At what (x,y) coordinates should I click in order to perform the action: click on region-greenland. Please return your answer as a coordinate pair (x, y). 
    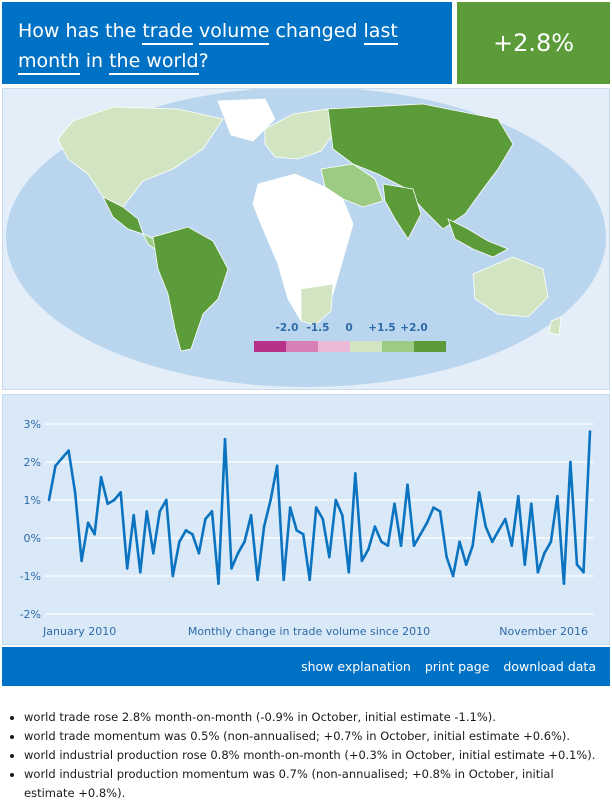
    Looking at the image, I should click on (246, 120).